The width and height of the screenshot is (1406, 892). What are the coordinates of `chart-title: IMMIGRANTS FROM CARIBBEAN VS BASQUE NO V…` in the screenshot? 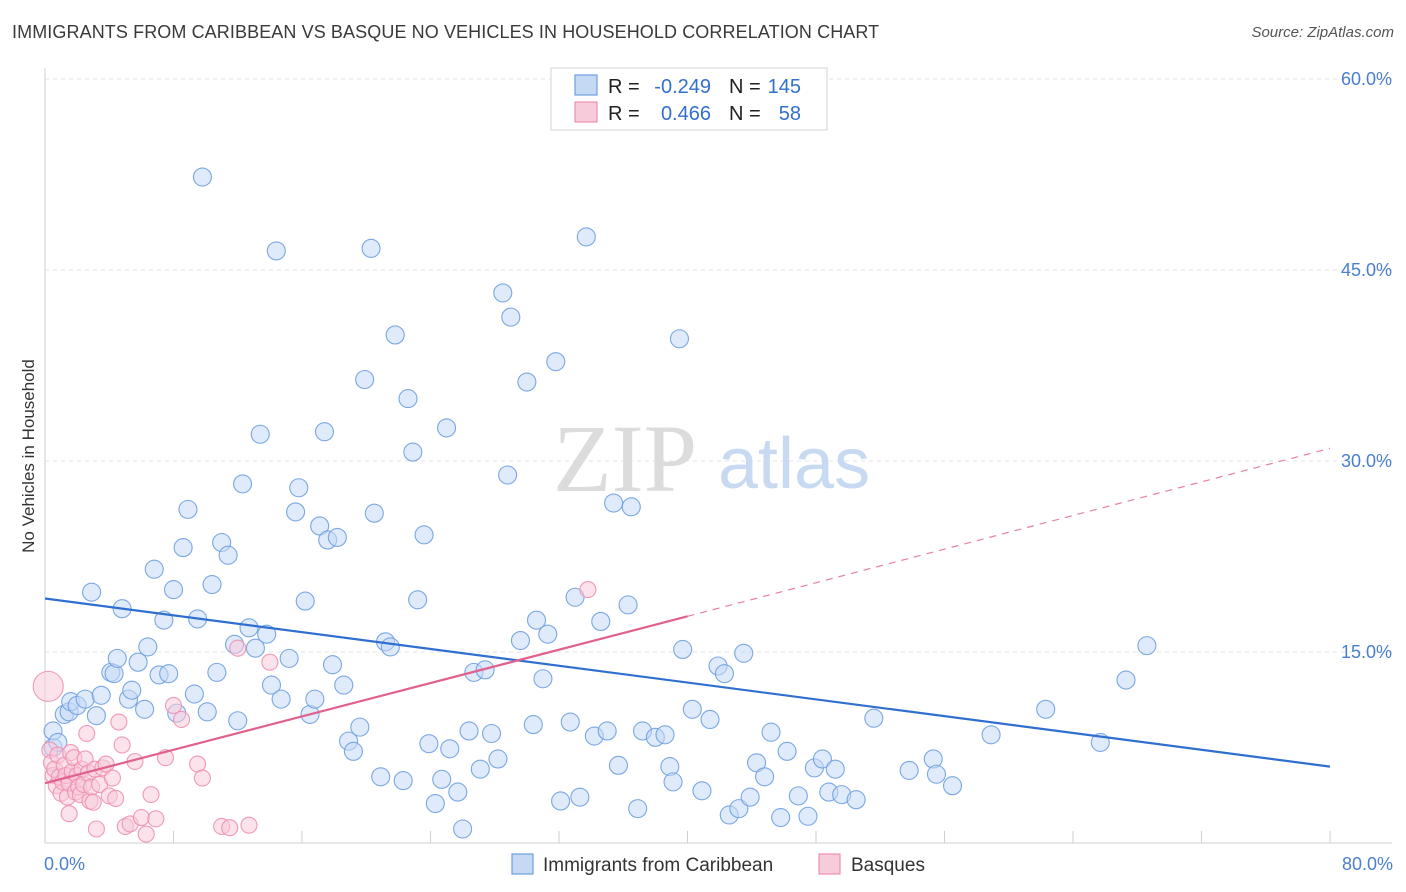 It's located at (446, 32).